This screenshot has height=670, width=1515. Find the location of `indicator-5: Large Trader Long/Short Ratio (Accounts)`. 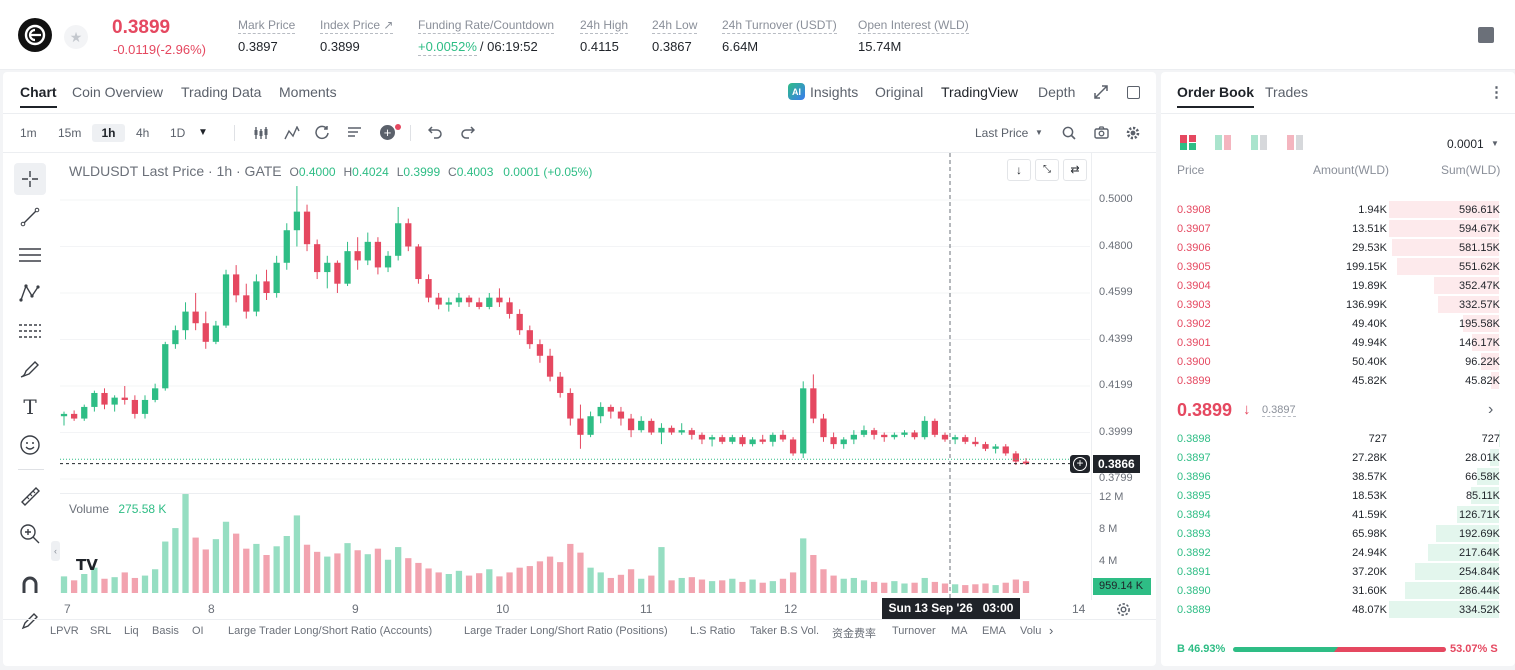

indicator-5: Large Trader Long/Short Ratio (Accounts) is located at coordinates (330, 631).